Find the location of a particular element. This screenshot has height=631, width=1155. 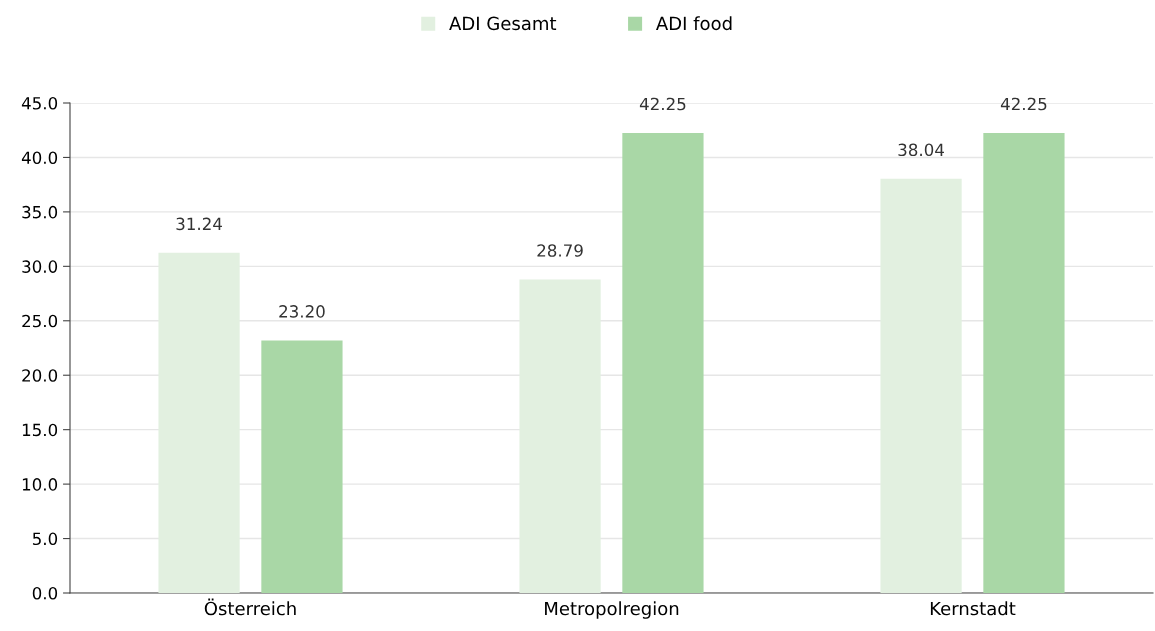

y-tick-label: 25.0 is located at coordinates (40, 321).